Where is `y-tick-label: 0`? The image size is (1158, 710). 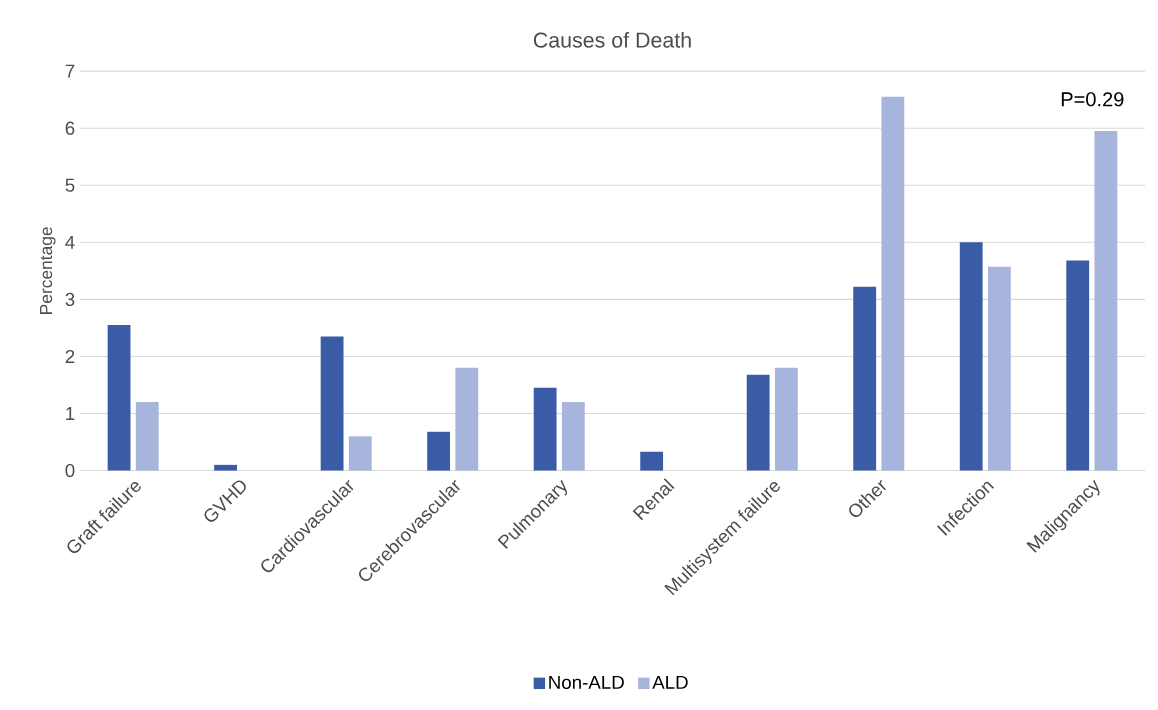
y-tick-label: 0 is located at coordinates (70, 470).